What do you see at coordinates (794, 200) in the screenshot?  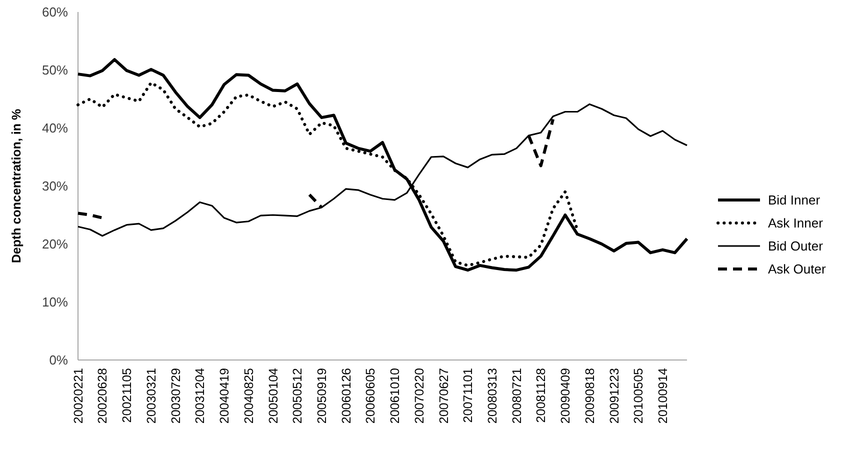 I see `legend-label: Bid Inner` at bounding box center [794, 200].